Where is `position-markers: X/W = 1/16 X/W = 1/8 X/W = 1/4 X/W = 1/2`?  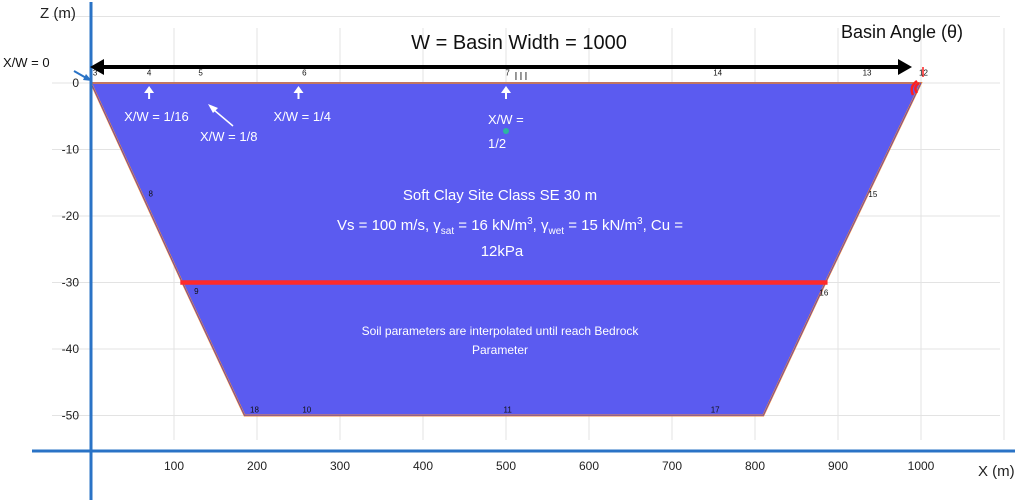
position-markers: X/W = 1/16 X/W = 1/8 X/W = 1/4 X/W = 1/2 is located at coordinates (324, 118).